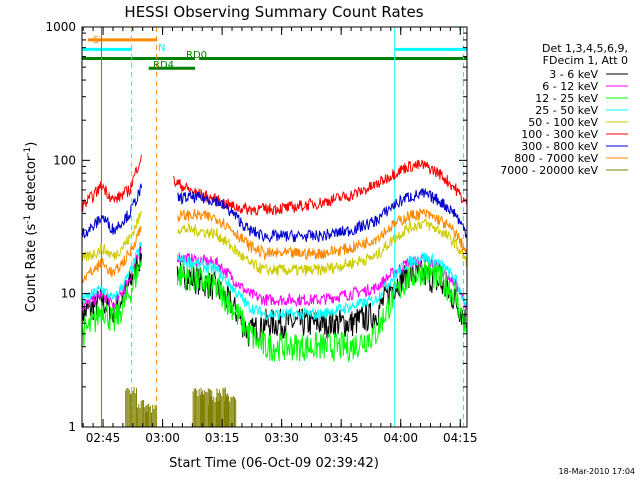 The width and height of the screenshot is (640, 480). Describe the element at coordinates (281, 438) in the screenshot. I see `x-tick-label: 03:30` at that location.